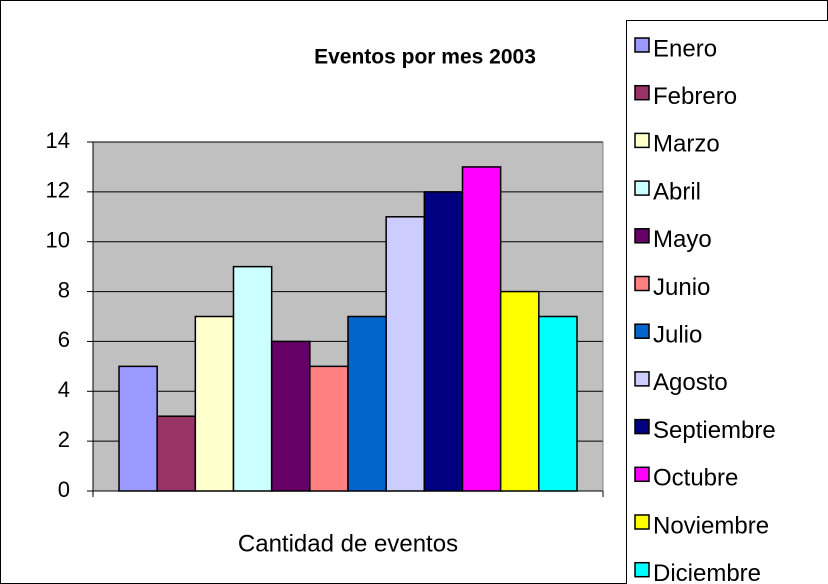 This screenshot has width=828, height=584. Describe the element at coordinates (64, 439) in the screenshot. I see `y-tick-label: 2` at that location.